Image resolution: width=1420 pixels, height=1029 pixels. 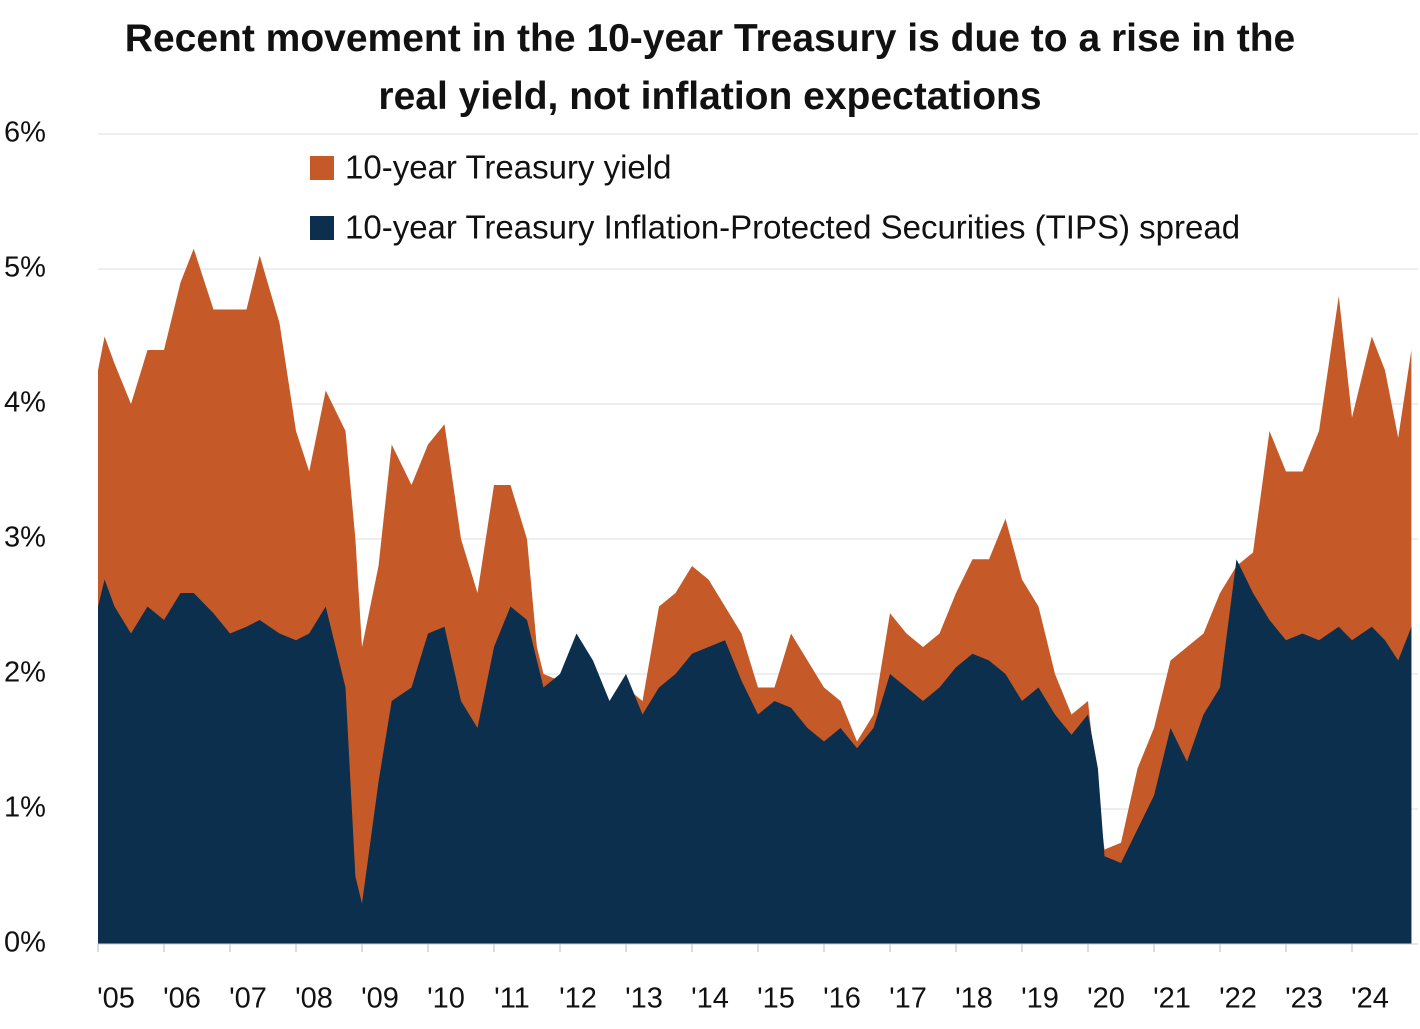 I want to click on y-tick-label: 0%, so click(x=25, y=943).